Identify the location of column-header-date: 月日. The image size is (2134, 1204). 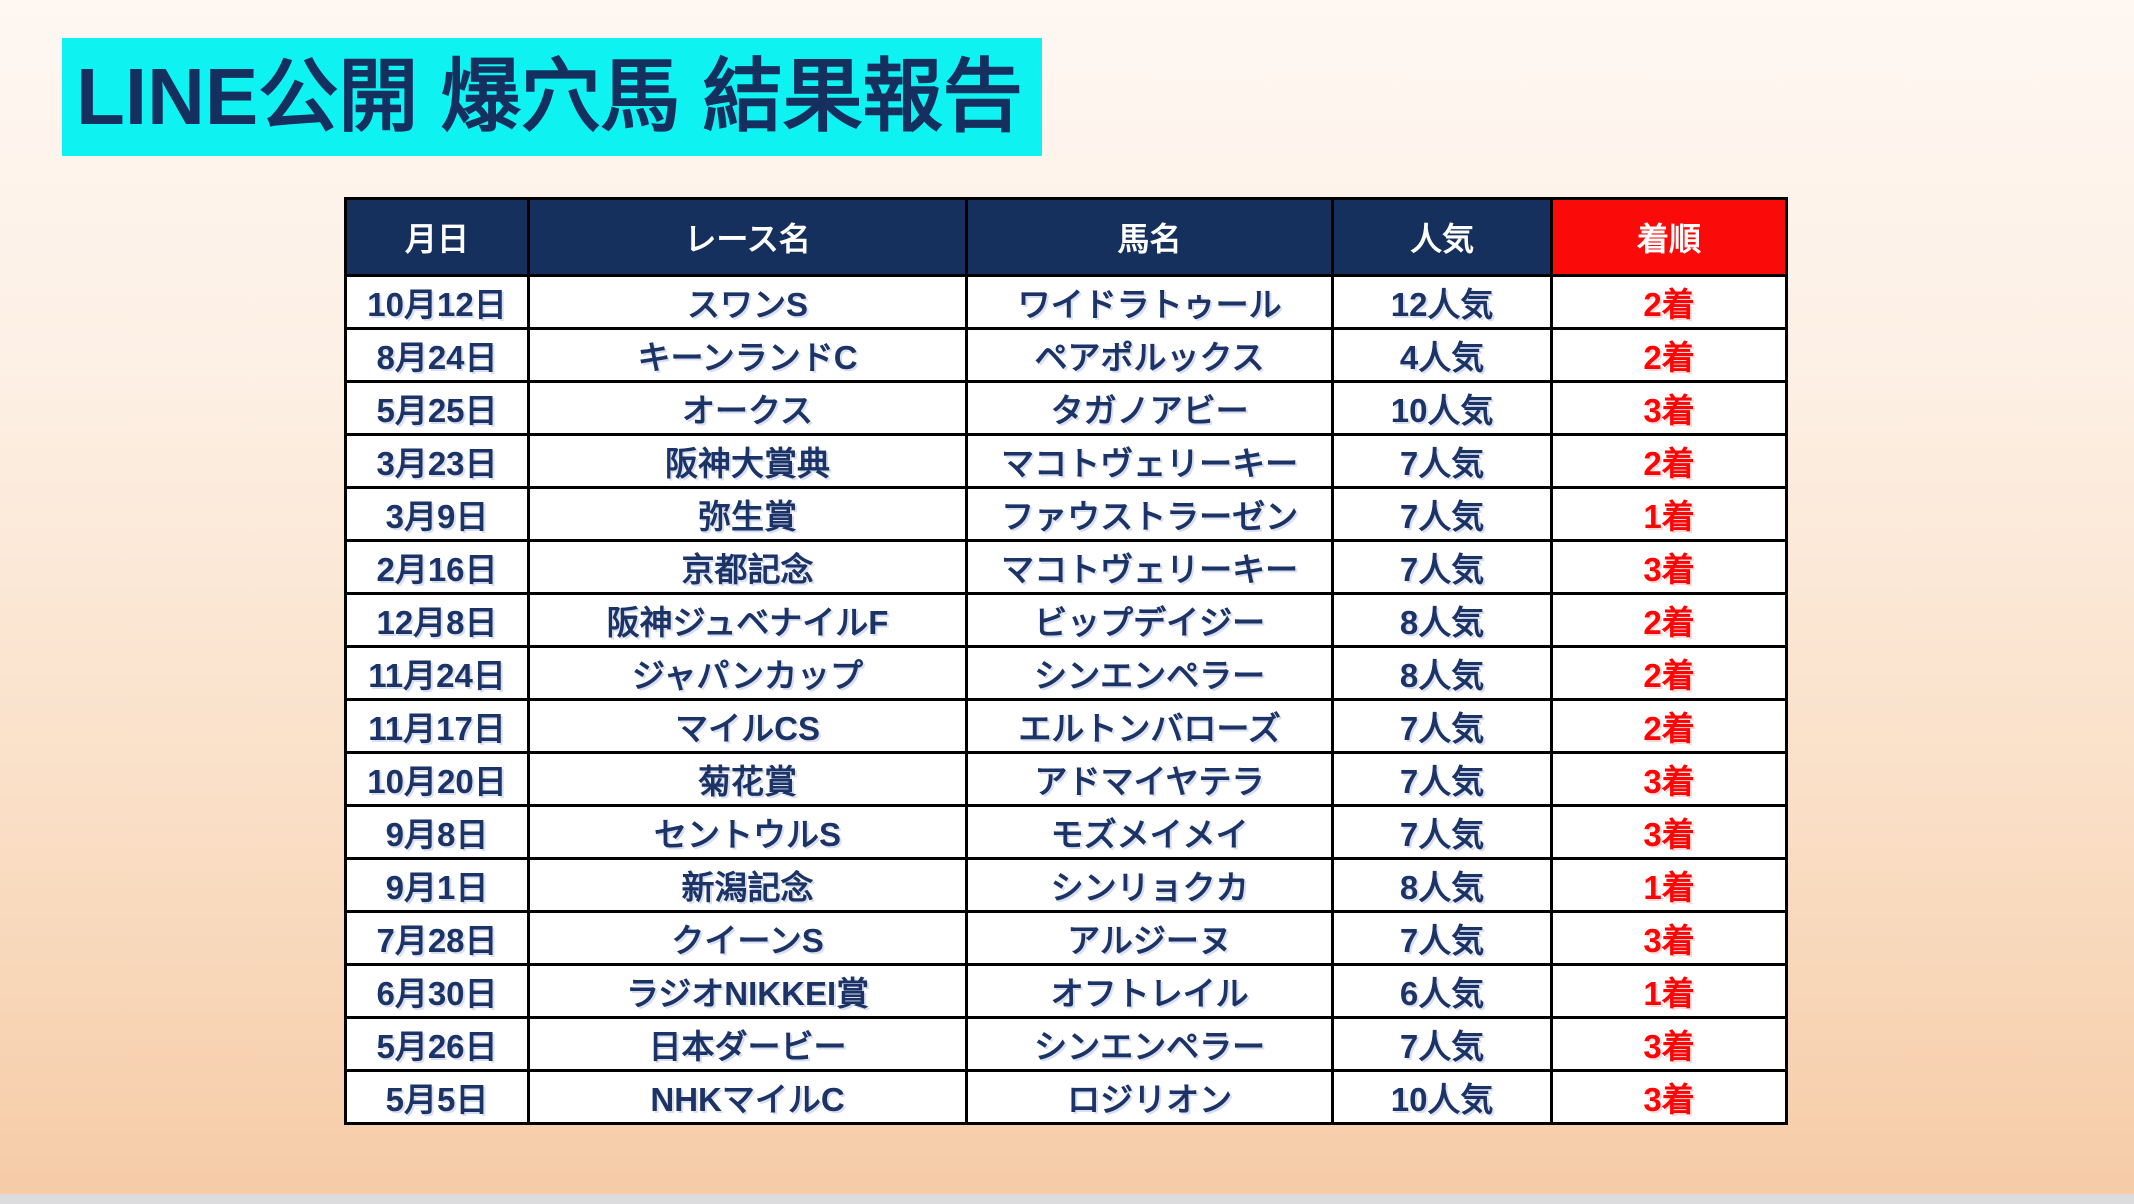
(437, 237).